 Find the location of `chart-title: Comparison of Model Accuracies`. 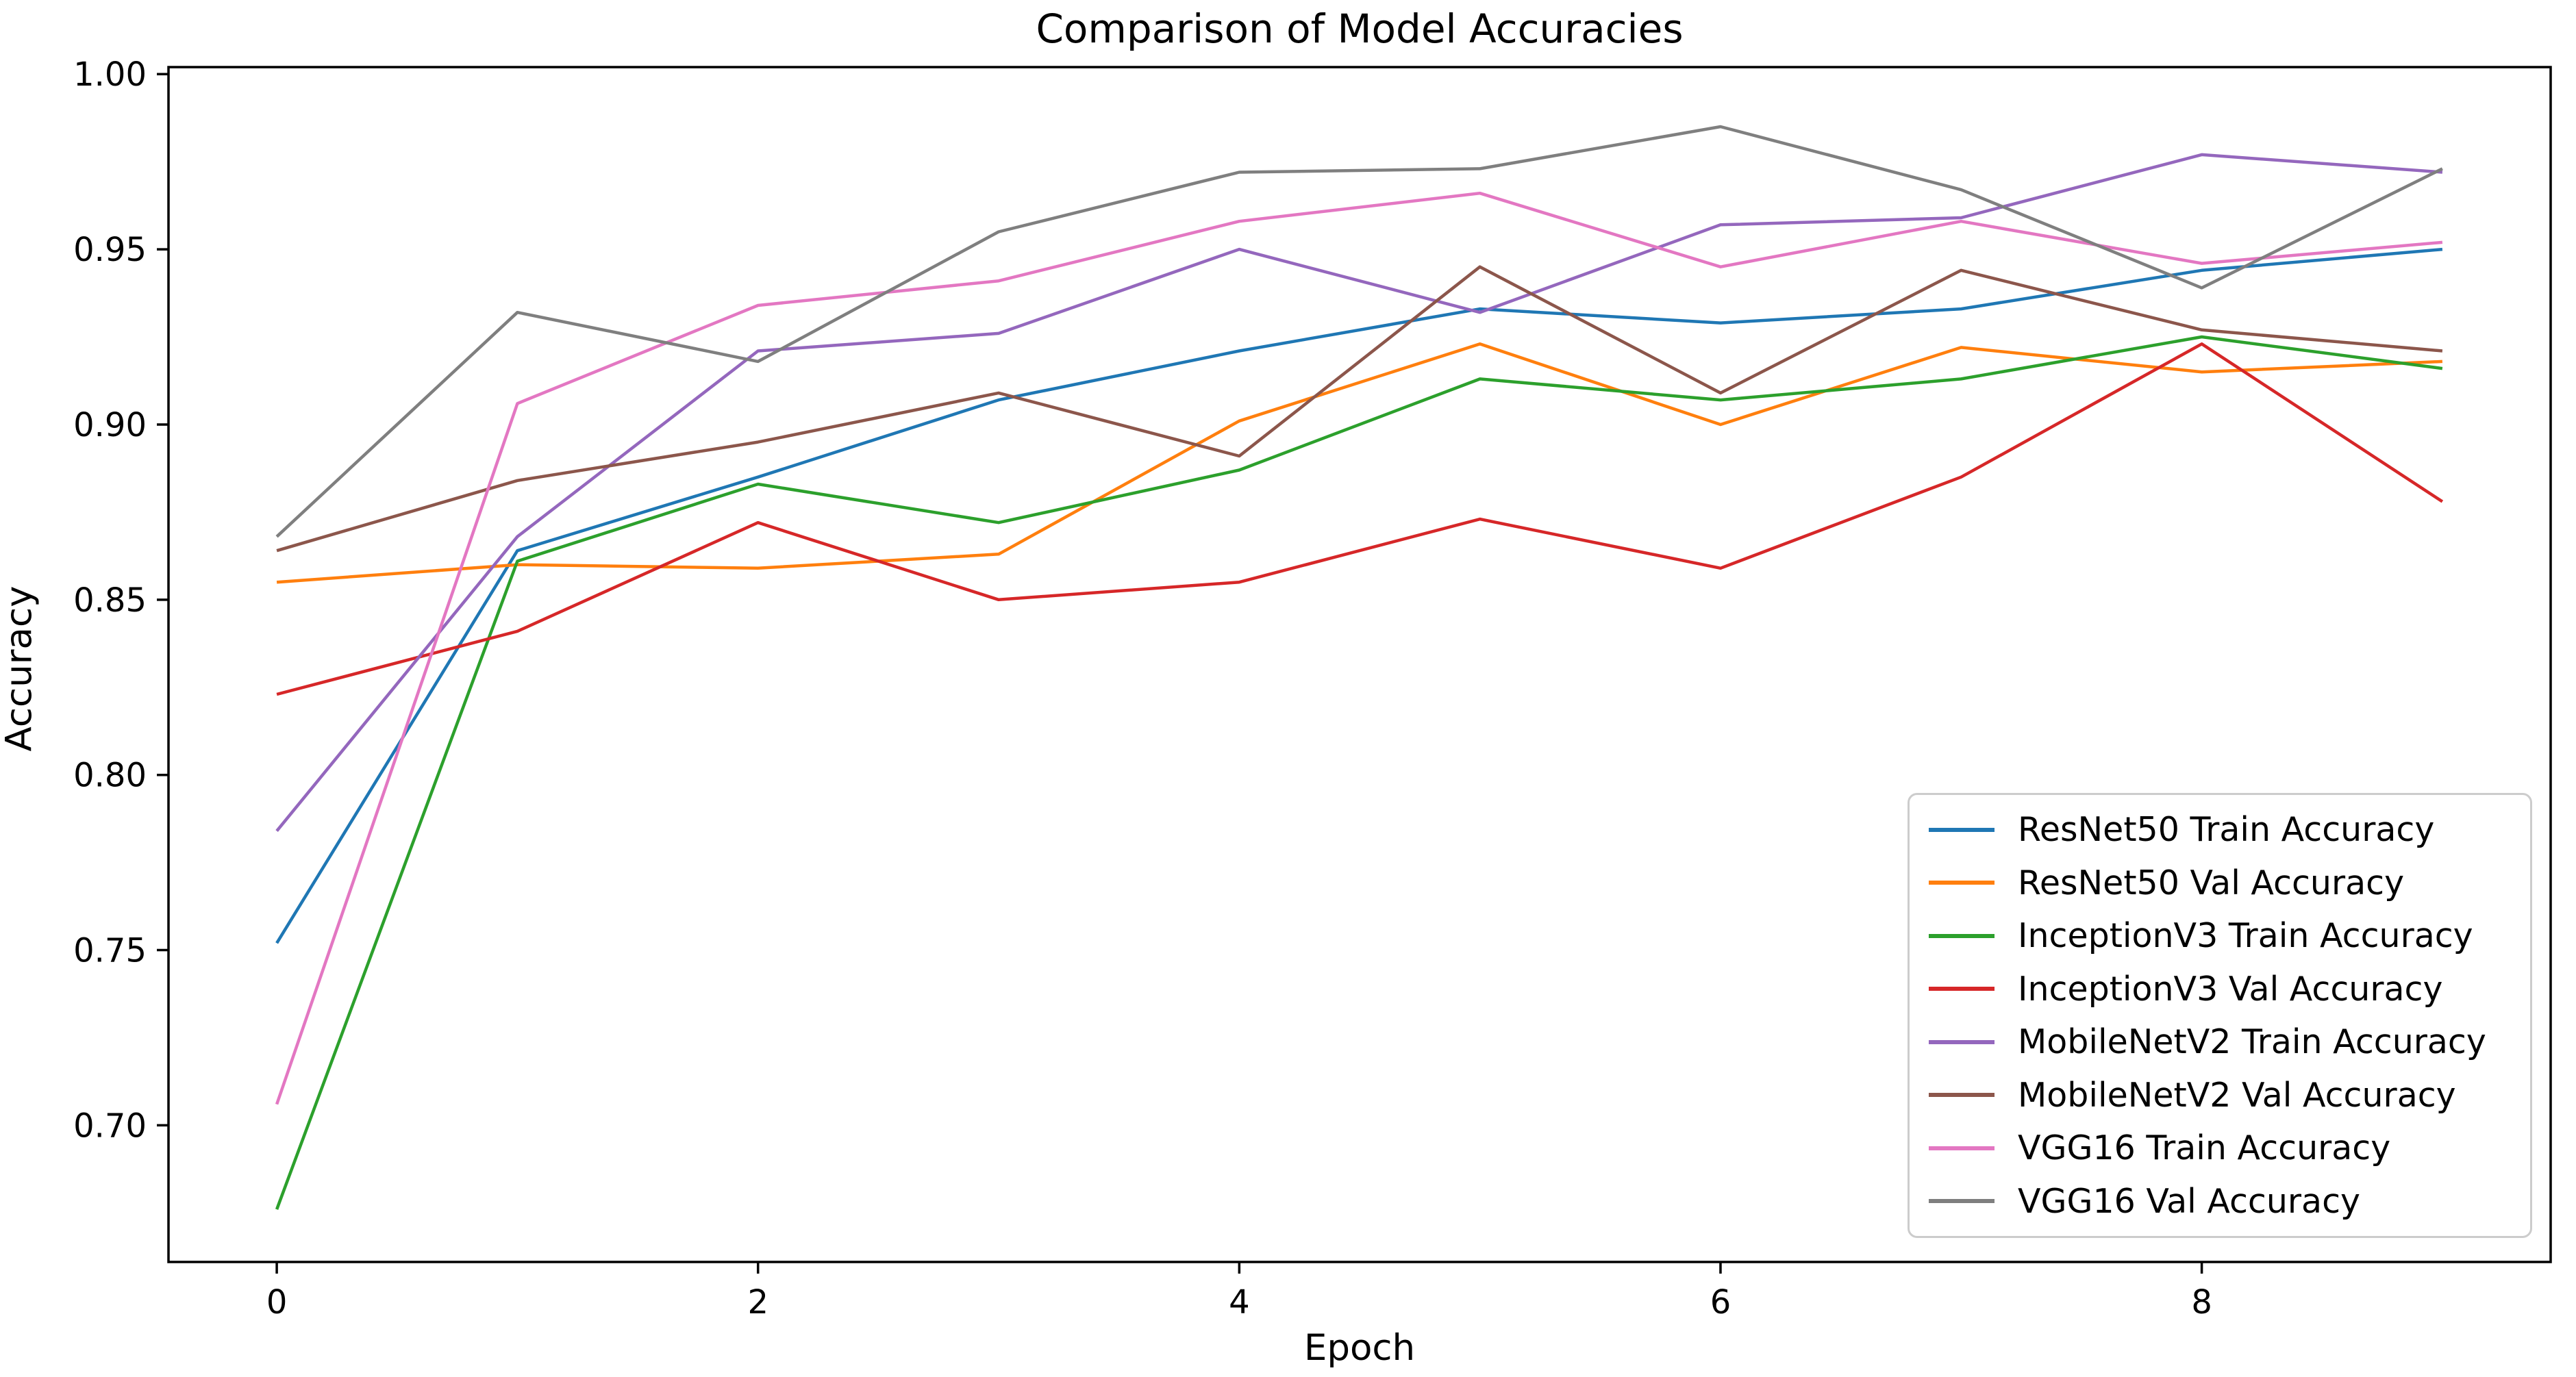

chart-title: Comparison of Model Accuracies is located at coordinates (1360, 28).